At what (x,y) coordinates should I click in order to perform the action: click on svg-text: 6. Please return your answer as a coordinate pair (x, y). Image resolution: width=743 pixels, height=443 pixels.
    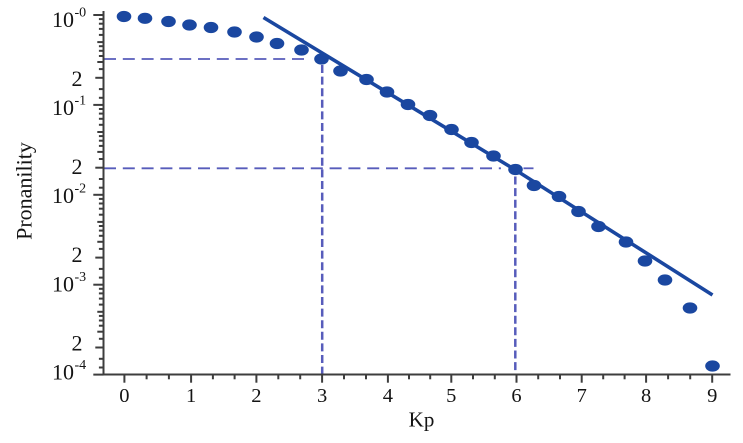
    Looking at the image, I should click on (516, 396).